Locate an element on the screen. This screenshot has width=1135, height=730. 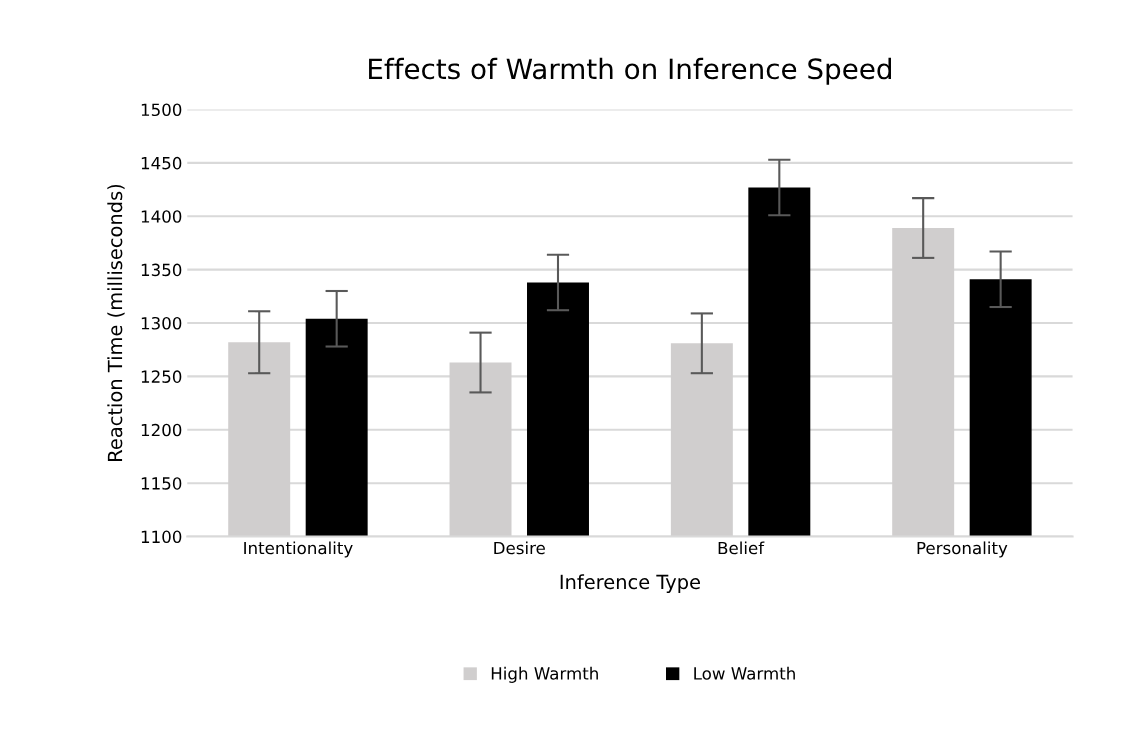
y-tick-label: 1450 is located at coordinates (161, 163).